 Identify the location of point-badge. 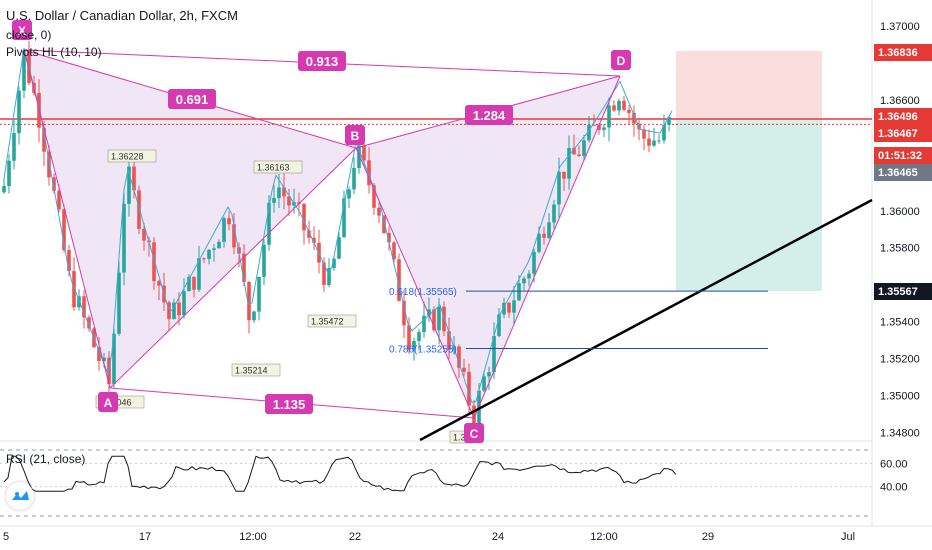
(22, 30).